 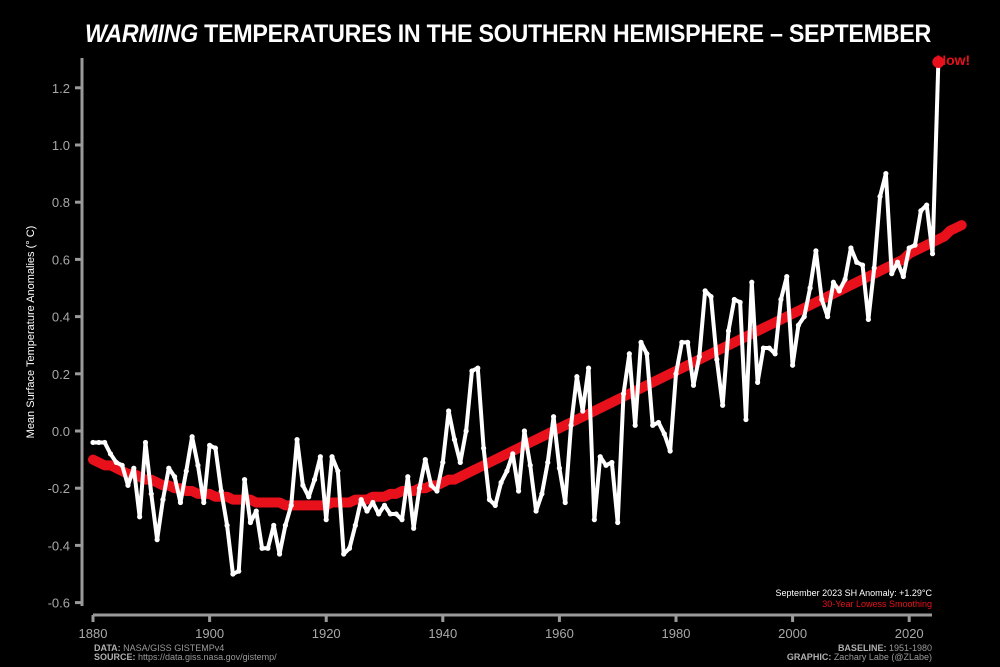 I want to click on y-tick-label: -0.2, so click(x=59, y=488).